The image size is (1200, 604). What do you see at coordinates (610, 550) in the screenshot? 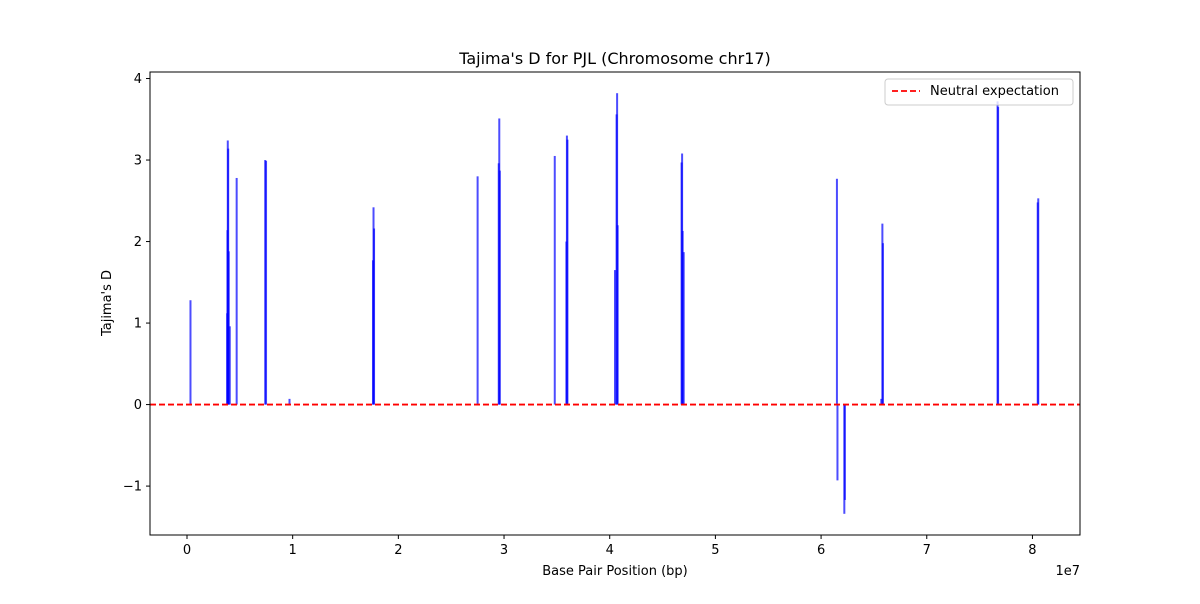
I see `x-tick-label: 4` at bounding box center [610, 550].